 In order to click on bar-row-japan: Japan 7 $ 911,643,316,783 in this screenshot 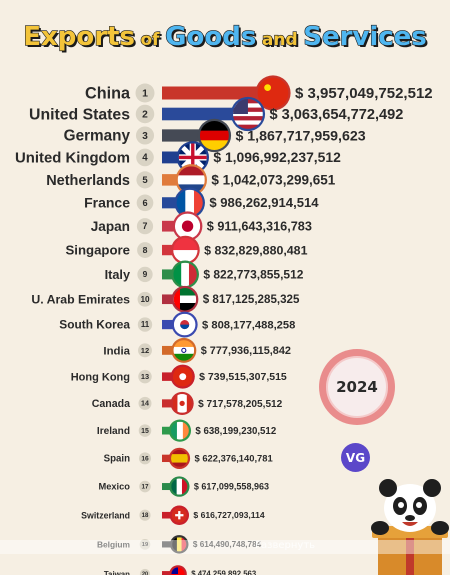, I will do `click(201, 226)`.